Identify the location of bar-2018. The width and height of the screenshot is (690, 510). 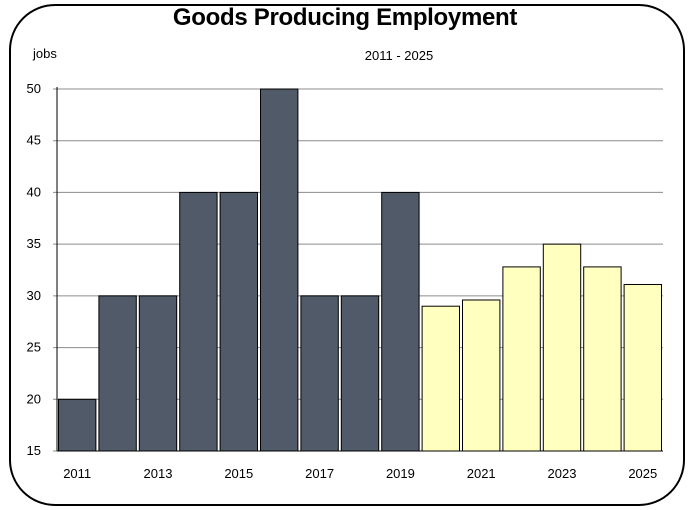
(360, 373).